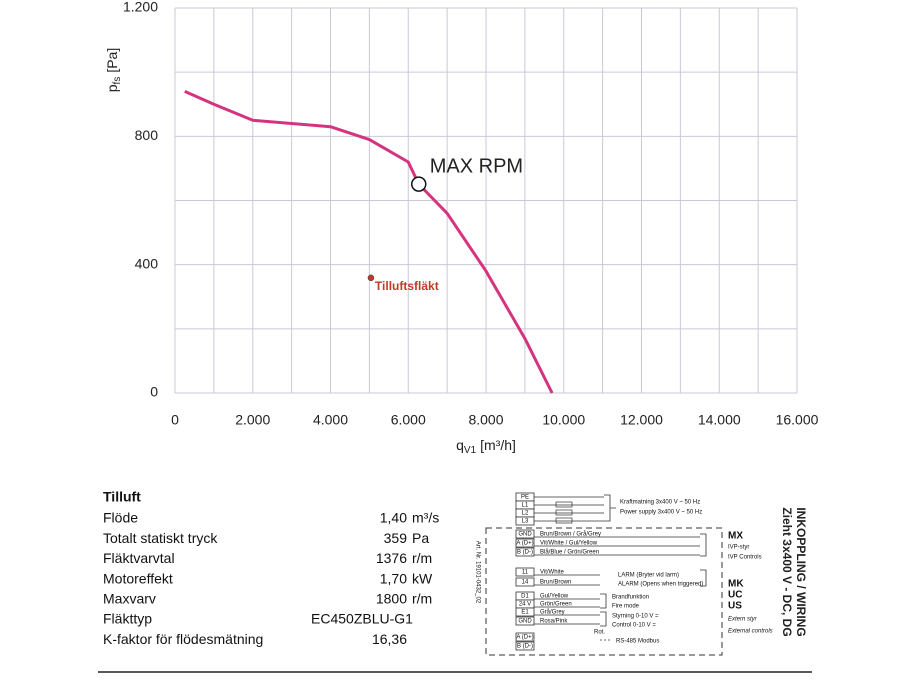  What do you see at coordinates (122, 497) in the screenshot?
I see `table-title: Tilluft` at bounding box center [122, 497].